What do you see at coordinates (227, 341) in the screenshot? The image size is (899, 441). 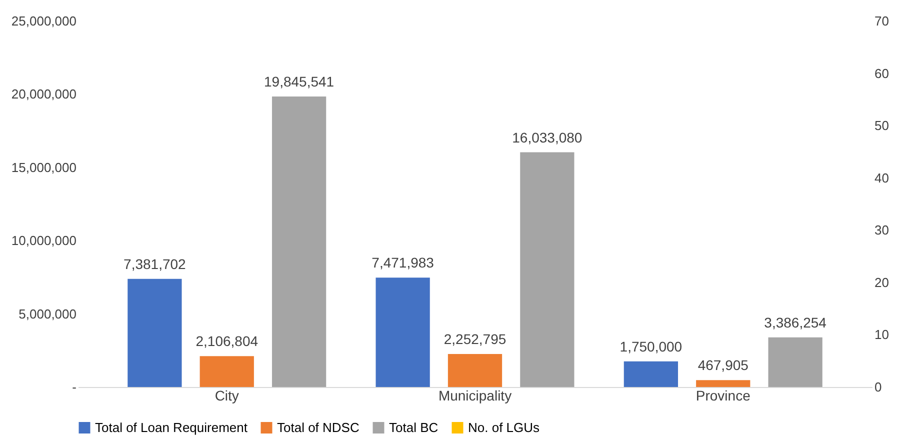 I see `data-label: 2,106,804` at bounding box center [227, 341].